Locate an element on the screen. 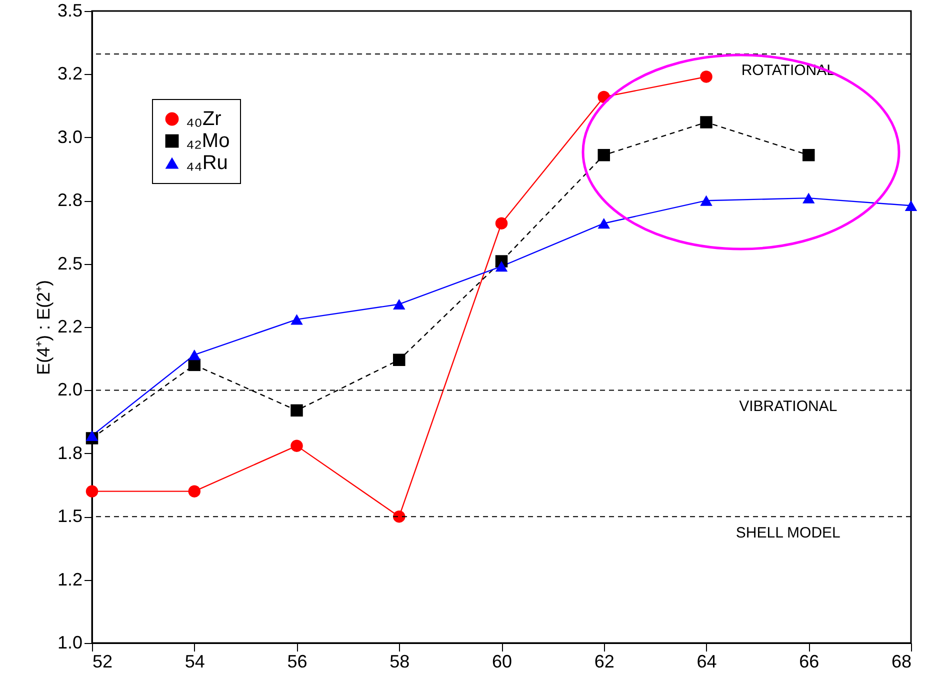 Image resolution: width=930 pixels, height=679 pixels. y-tick-label: 3.5 is located at coordinates (69, 10).